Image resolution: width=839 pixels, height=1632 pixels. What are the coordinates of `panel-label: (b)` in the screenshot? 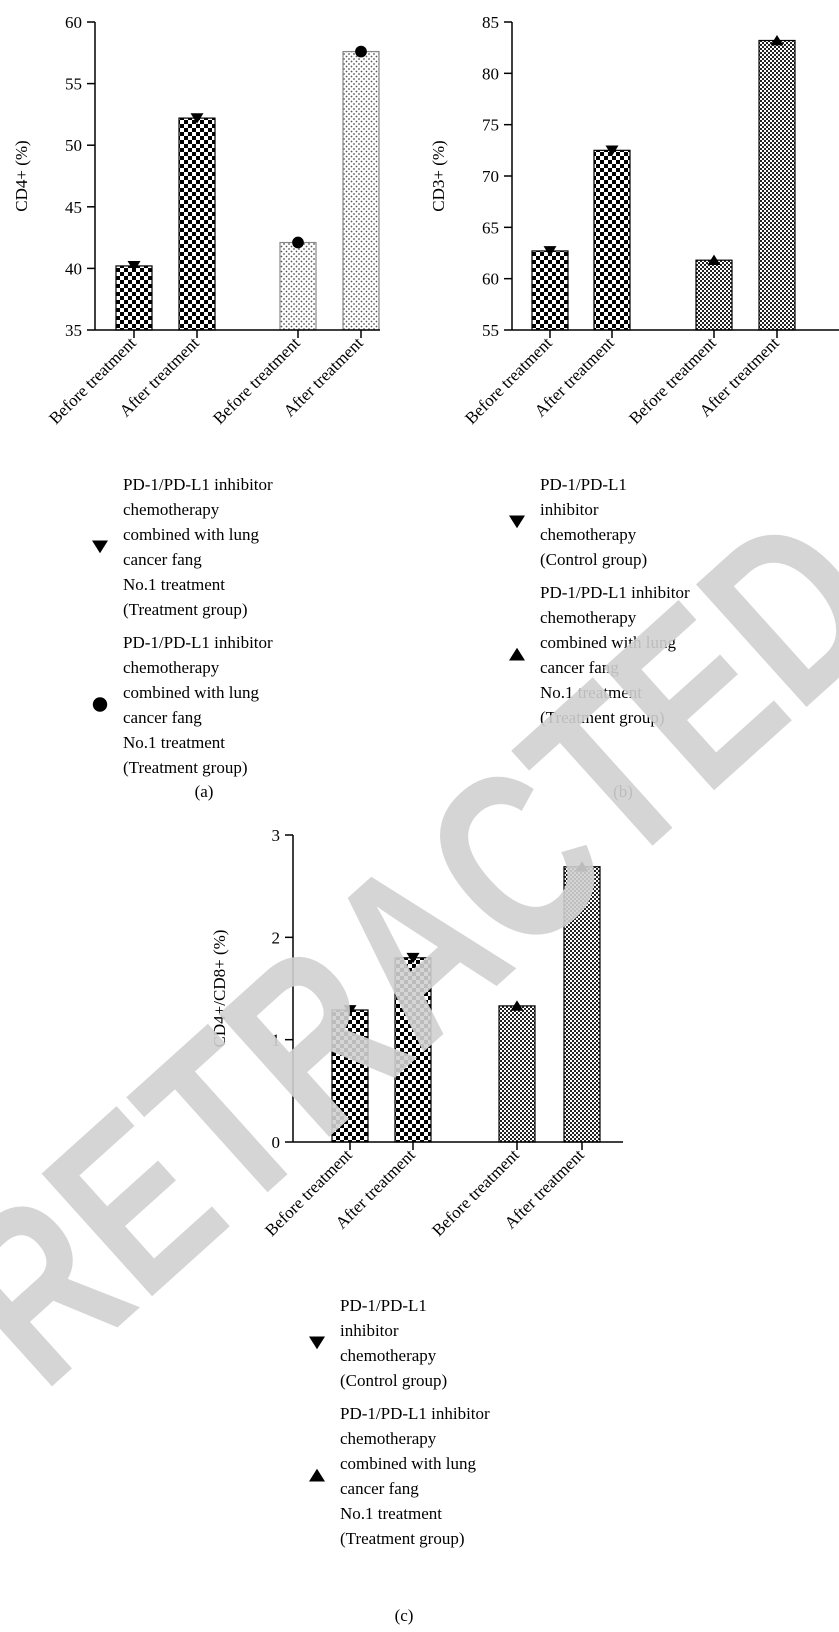 It's located at (623, 791).